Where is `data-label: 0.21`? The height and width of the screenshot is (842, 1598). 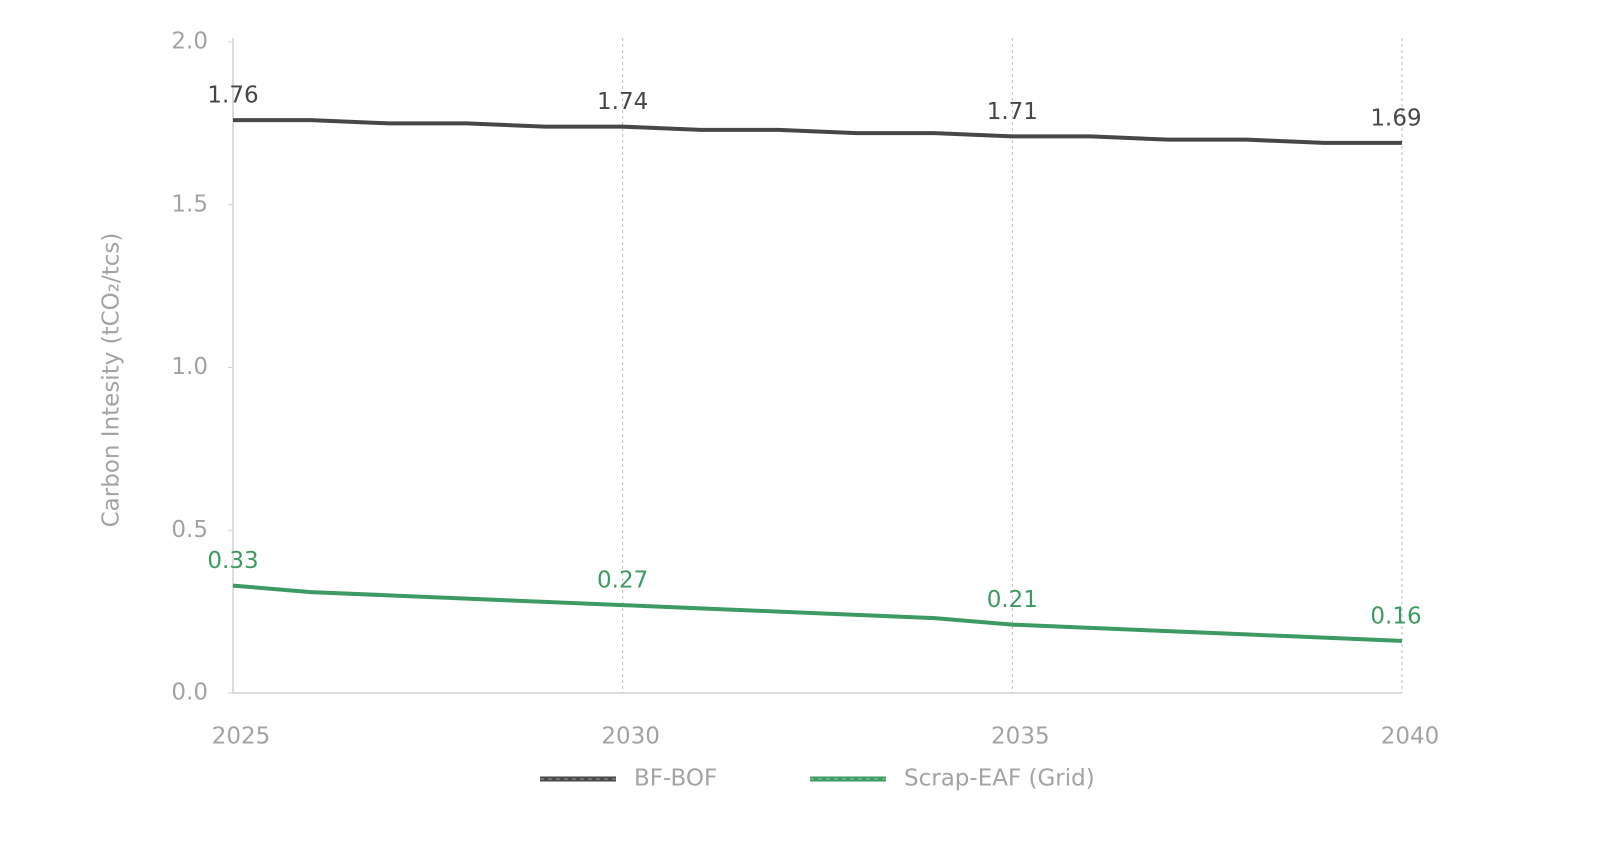 data-label: 0.21 is located at coordinates (1012, 600).